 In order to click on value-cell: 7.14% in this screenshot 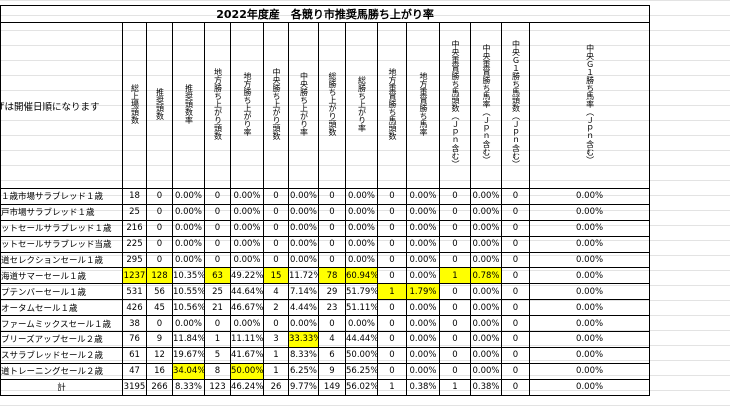, I will do `click(303, 292)`.